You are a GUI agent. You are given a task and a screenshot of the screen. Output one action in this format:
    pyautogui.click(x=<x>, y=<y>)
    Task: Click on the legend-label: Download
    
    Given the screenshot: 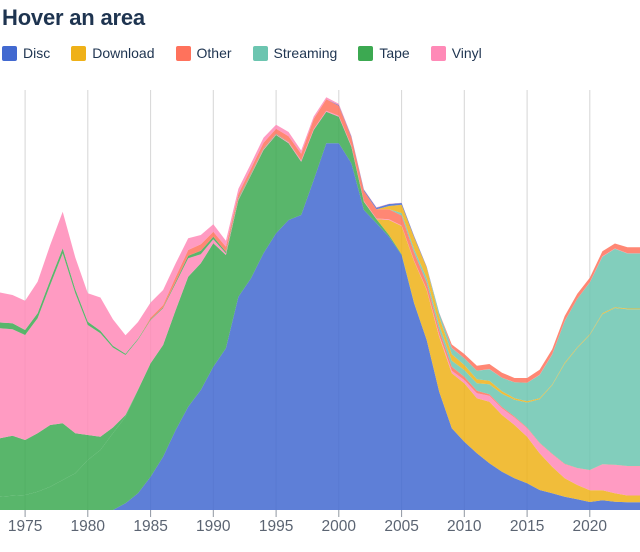 What is the action you would take?
    pyautogui.click(x=123, y=53)
    